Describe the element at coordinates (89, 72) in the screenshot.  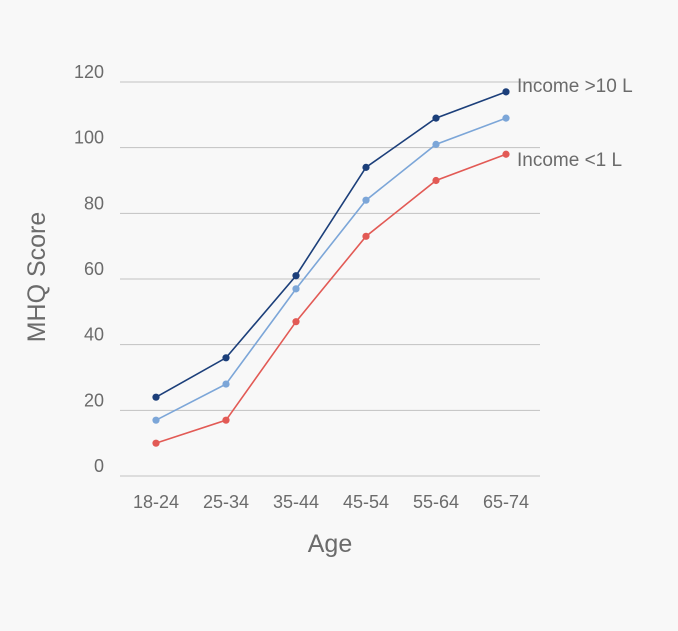
I see `y-tick-label: 120` at that location.